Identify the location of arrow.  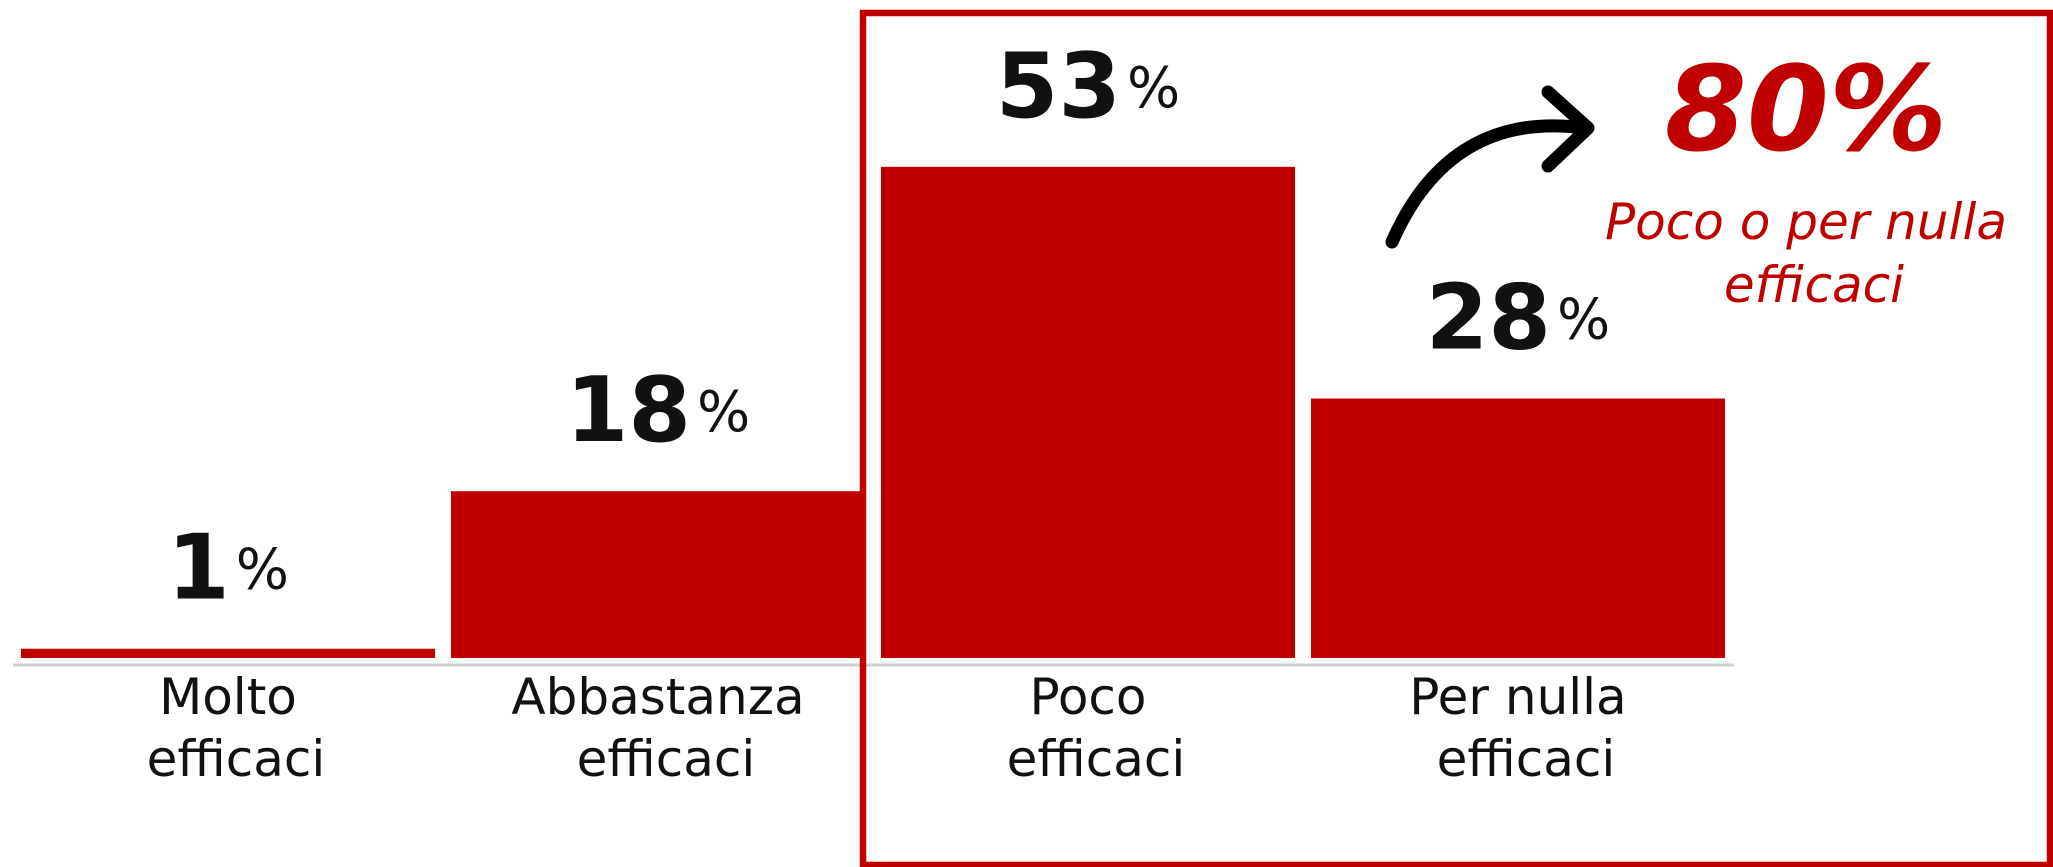
(1488, 184).